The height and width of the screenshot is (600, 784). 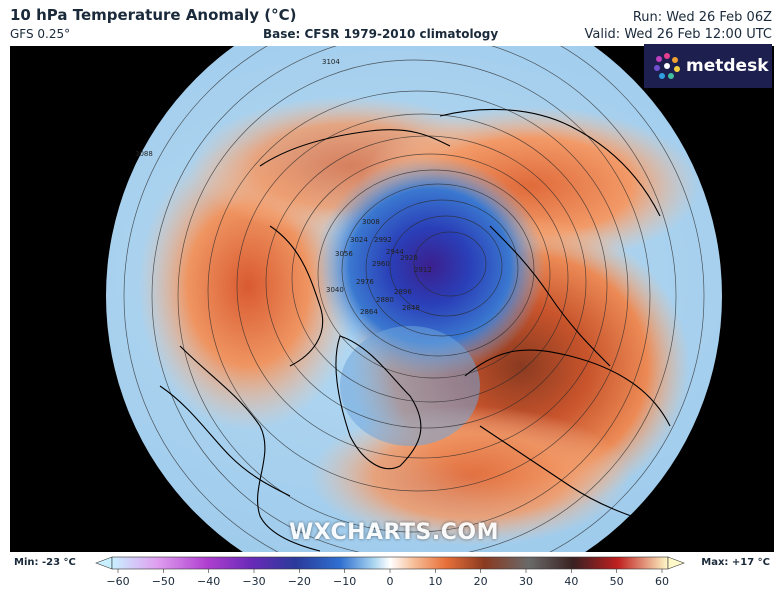 I want to click on scale-tick-label: −60, so click(x=117, y=581).